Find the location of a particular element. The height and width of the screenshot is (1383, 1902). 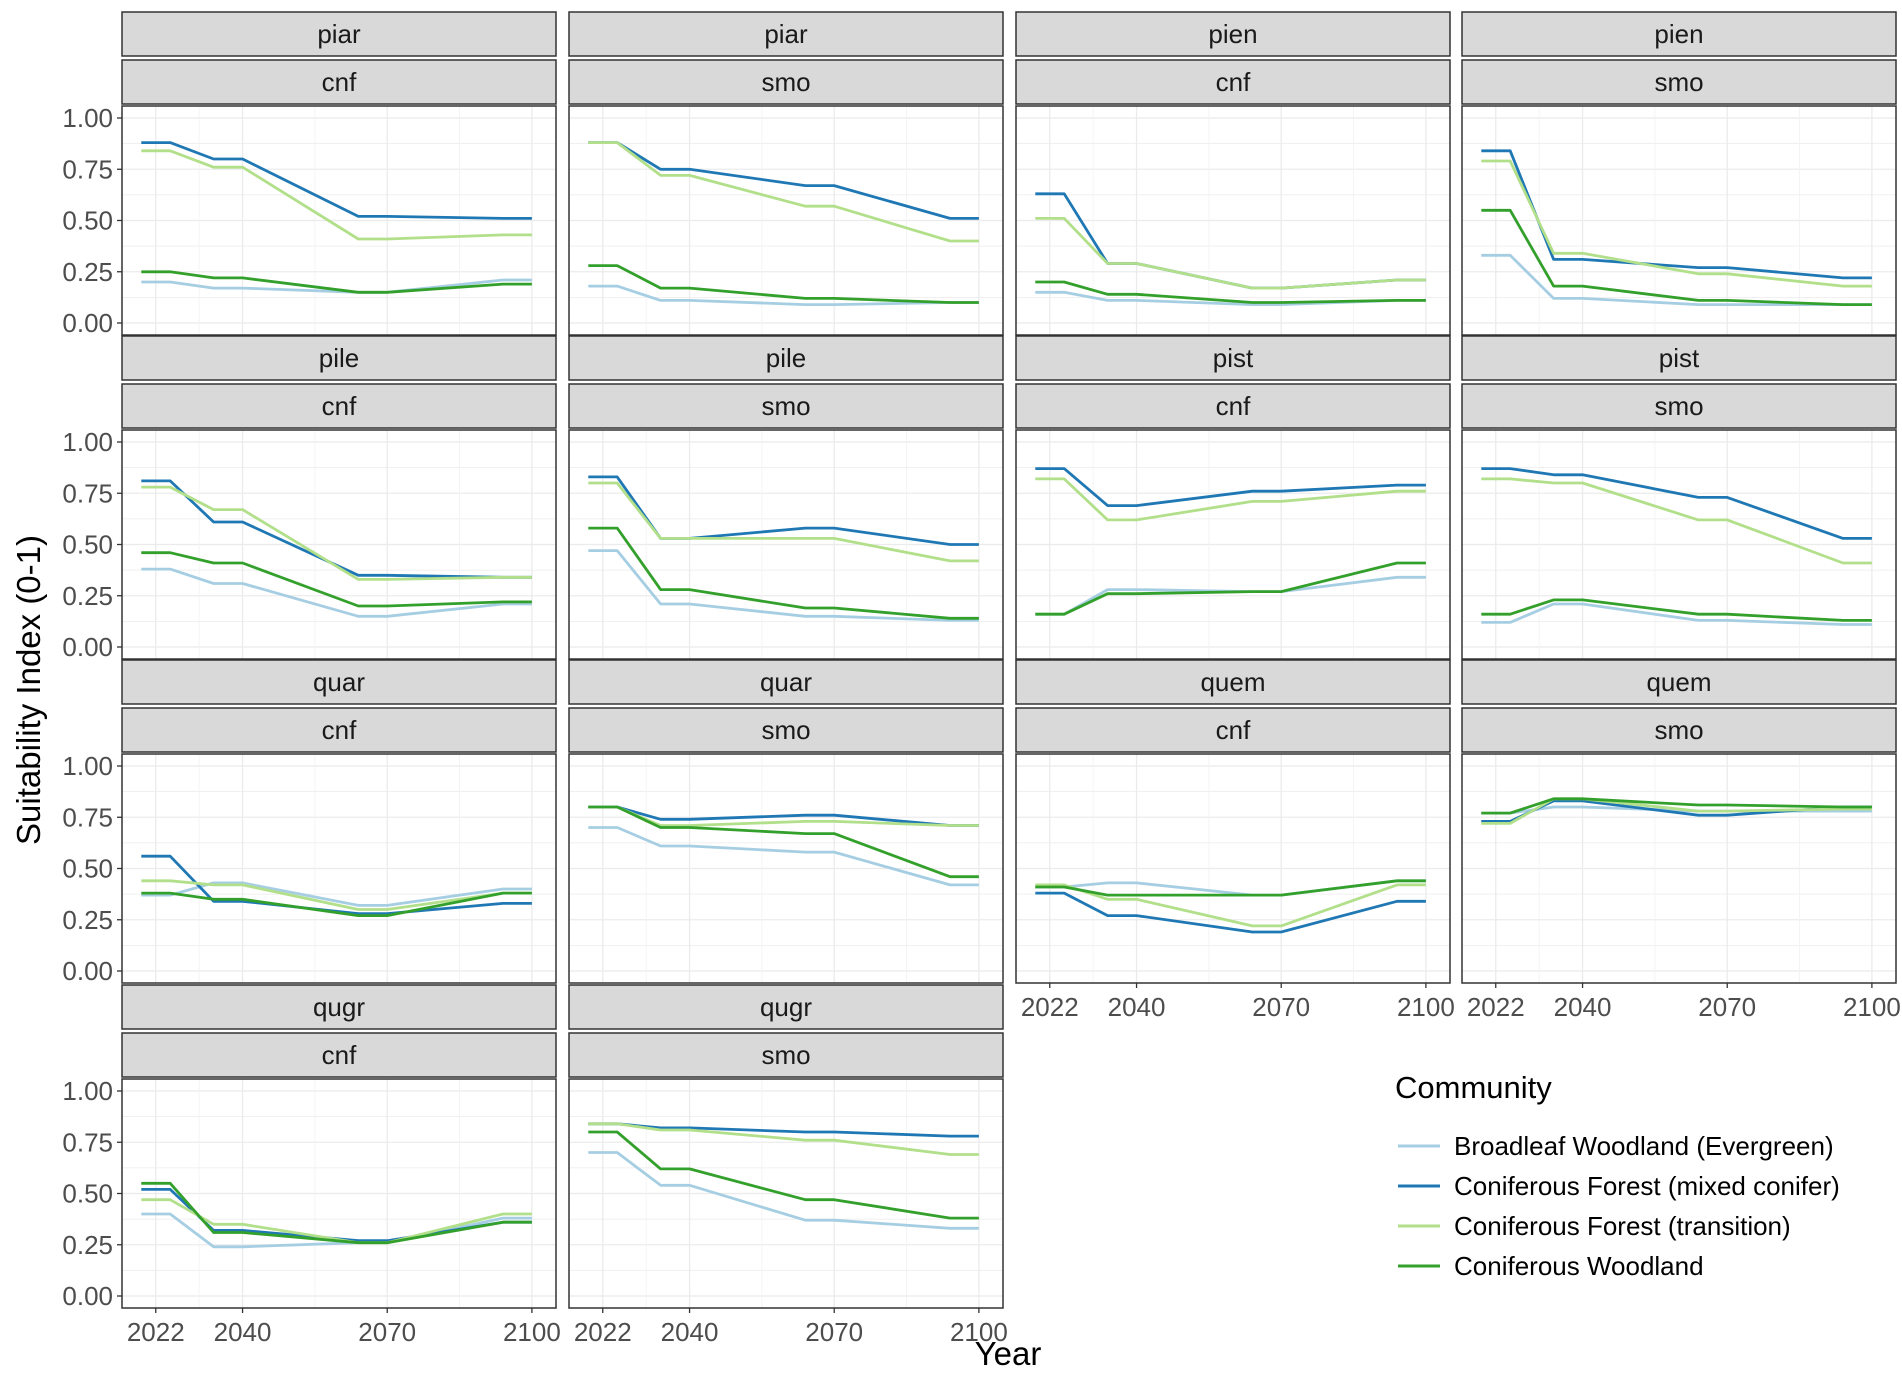

facet-panel-piar-smo: piar smo is located at coordinates (786, 173).